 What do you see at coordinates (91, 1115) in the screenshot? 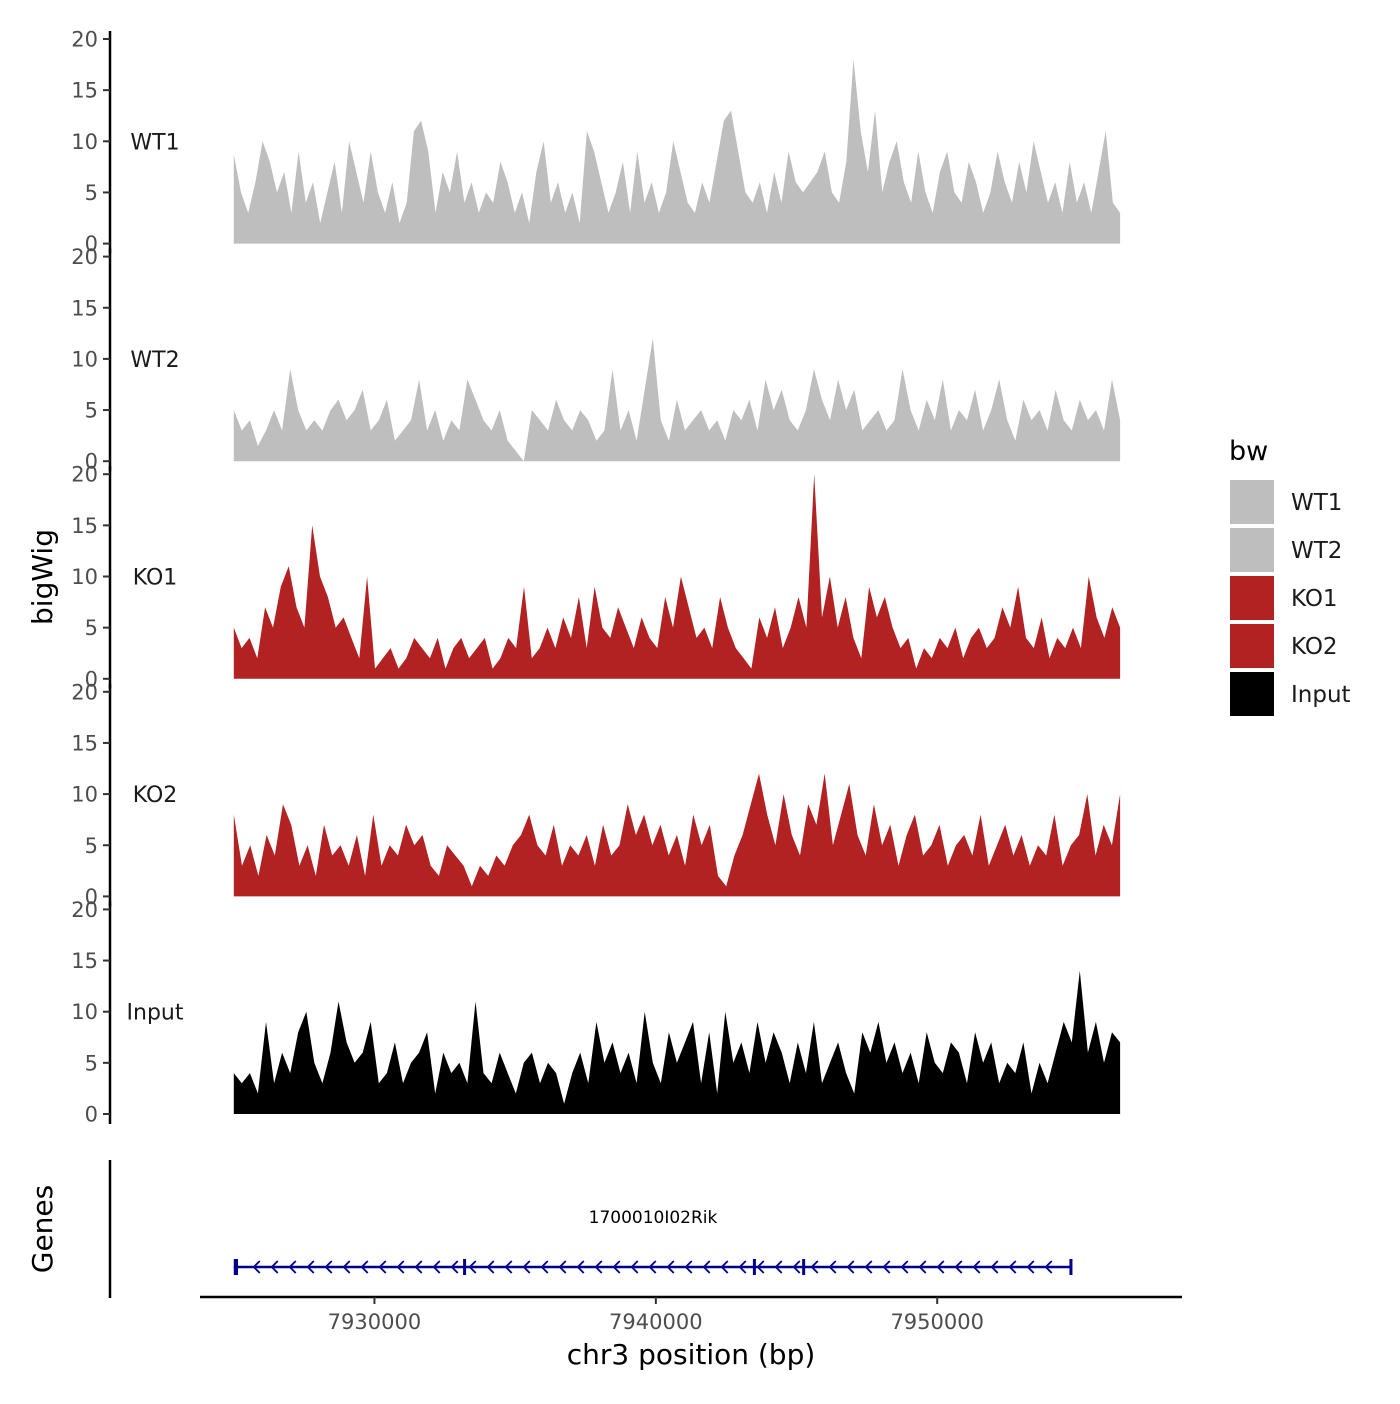
I see `y-tick-label-input-0: 0` at bounding box center [91, 1115].